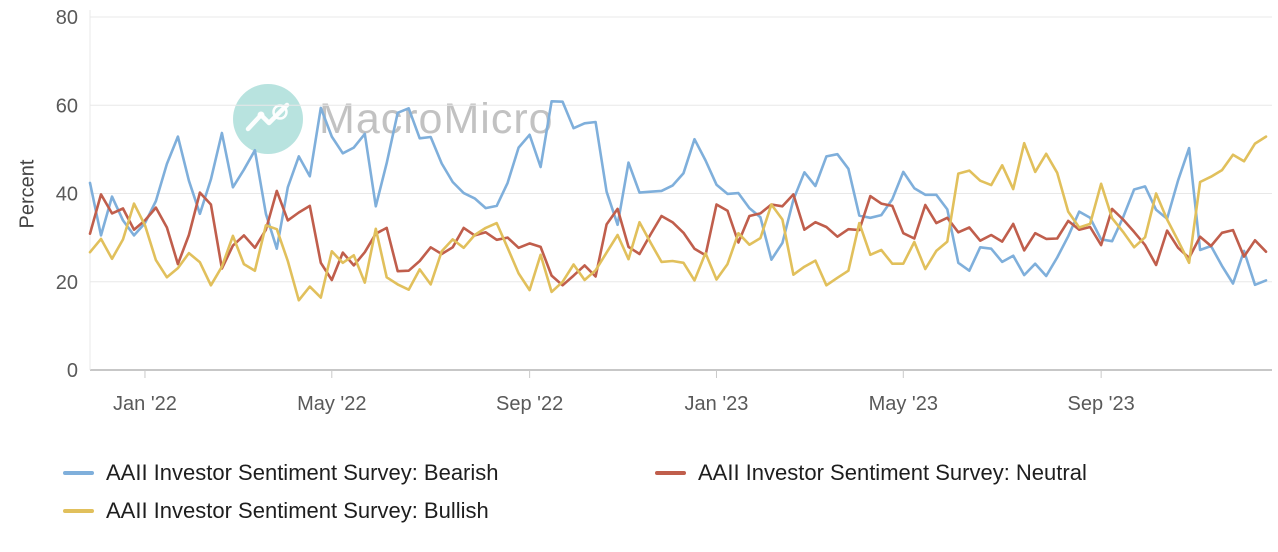 The width and height of the screenshot is (1278, 552). Describe the element at coordinates (331, 404) in the screenshot. I see `x-tick-label: May '22` at that location.